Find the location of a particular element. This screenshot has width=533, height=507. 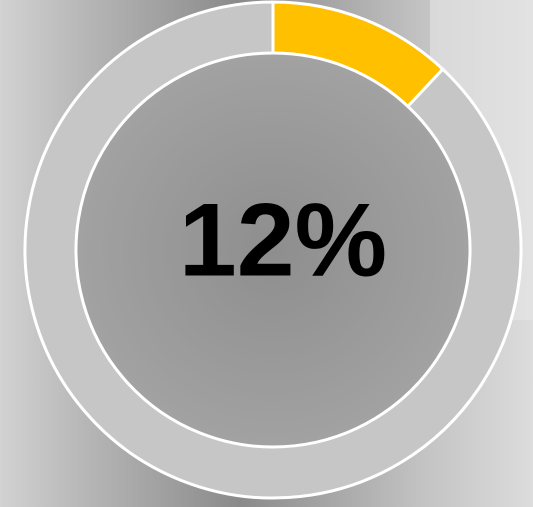

center-label: 12% is located at coordinates (283, 240).